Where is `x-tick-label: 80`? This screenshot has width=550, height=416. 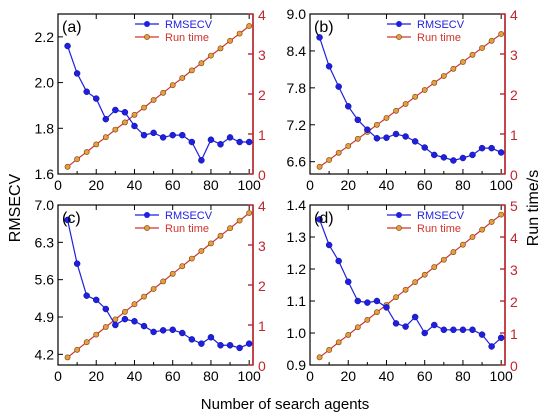
x-tick-label: 80 is located at coordinates (211, 185).